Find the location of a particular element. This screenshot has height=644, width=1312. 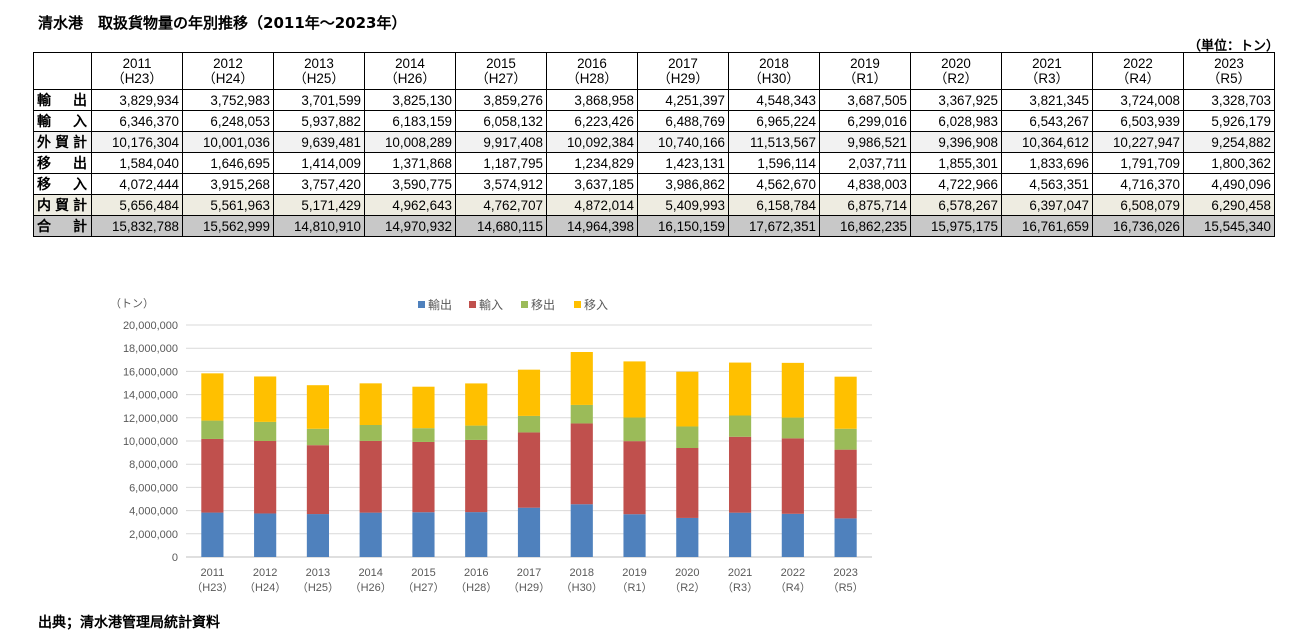

x-tick-year: 2019 is located at coordinates (634, 573).